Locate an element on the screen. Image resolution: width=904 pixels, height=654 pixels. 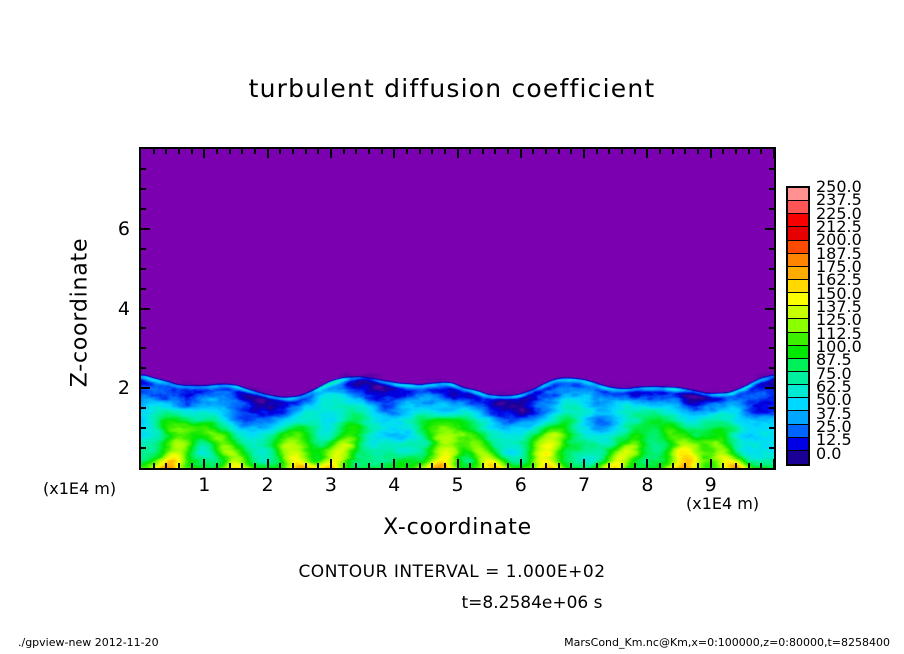
colorbar-tick-label: 200.0 is located at coordinates (839, 240).